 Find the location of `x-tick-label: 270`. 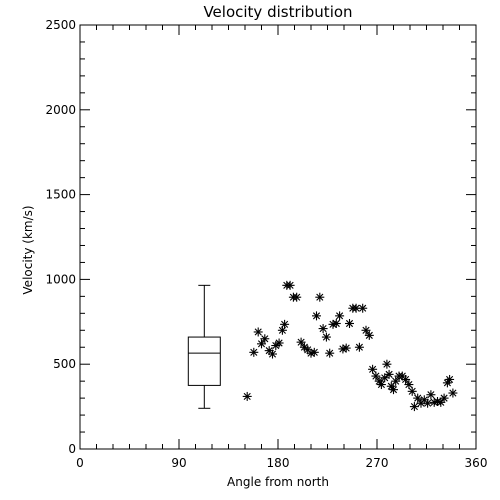

x-tick-label: 270 is located at coordinates (377, 463).